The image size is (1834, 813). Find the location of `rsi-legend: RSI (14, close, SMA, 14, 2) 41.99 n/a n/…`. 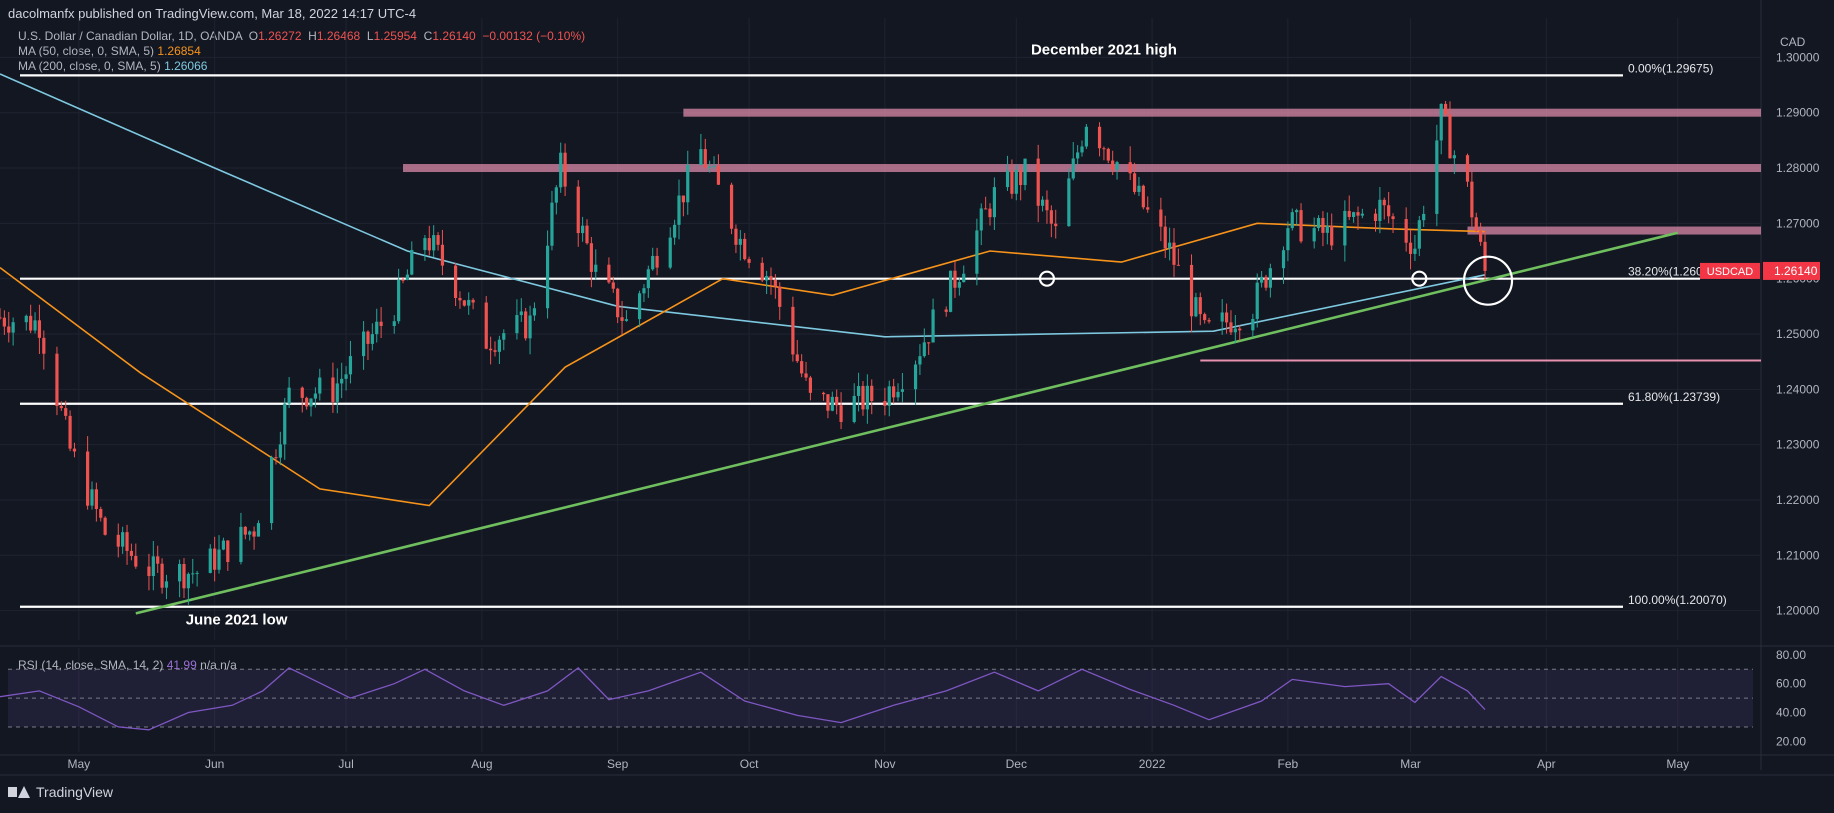

rsi-legend: RSI (14, close, SMA, 14, 2) 41.99 n/a n/… is located at coordinates (127, 665).